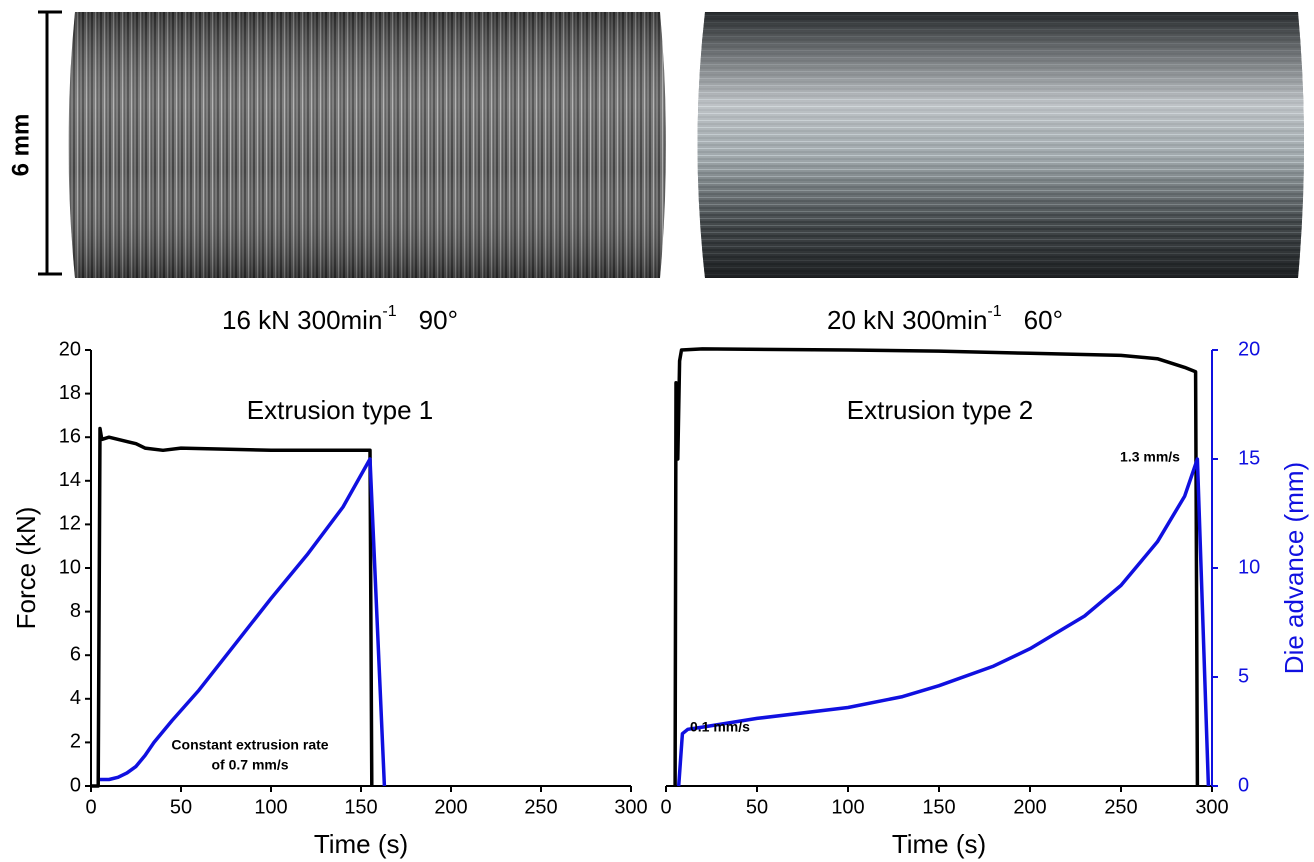 Image resolution: width=1314 pixels, height=862 pixels. What do you see at coordinates (249, 745) in the screenshot?
I see `annotation: Constant extrusion rate` at bounding box center [249, 745].